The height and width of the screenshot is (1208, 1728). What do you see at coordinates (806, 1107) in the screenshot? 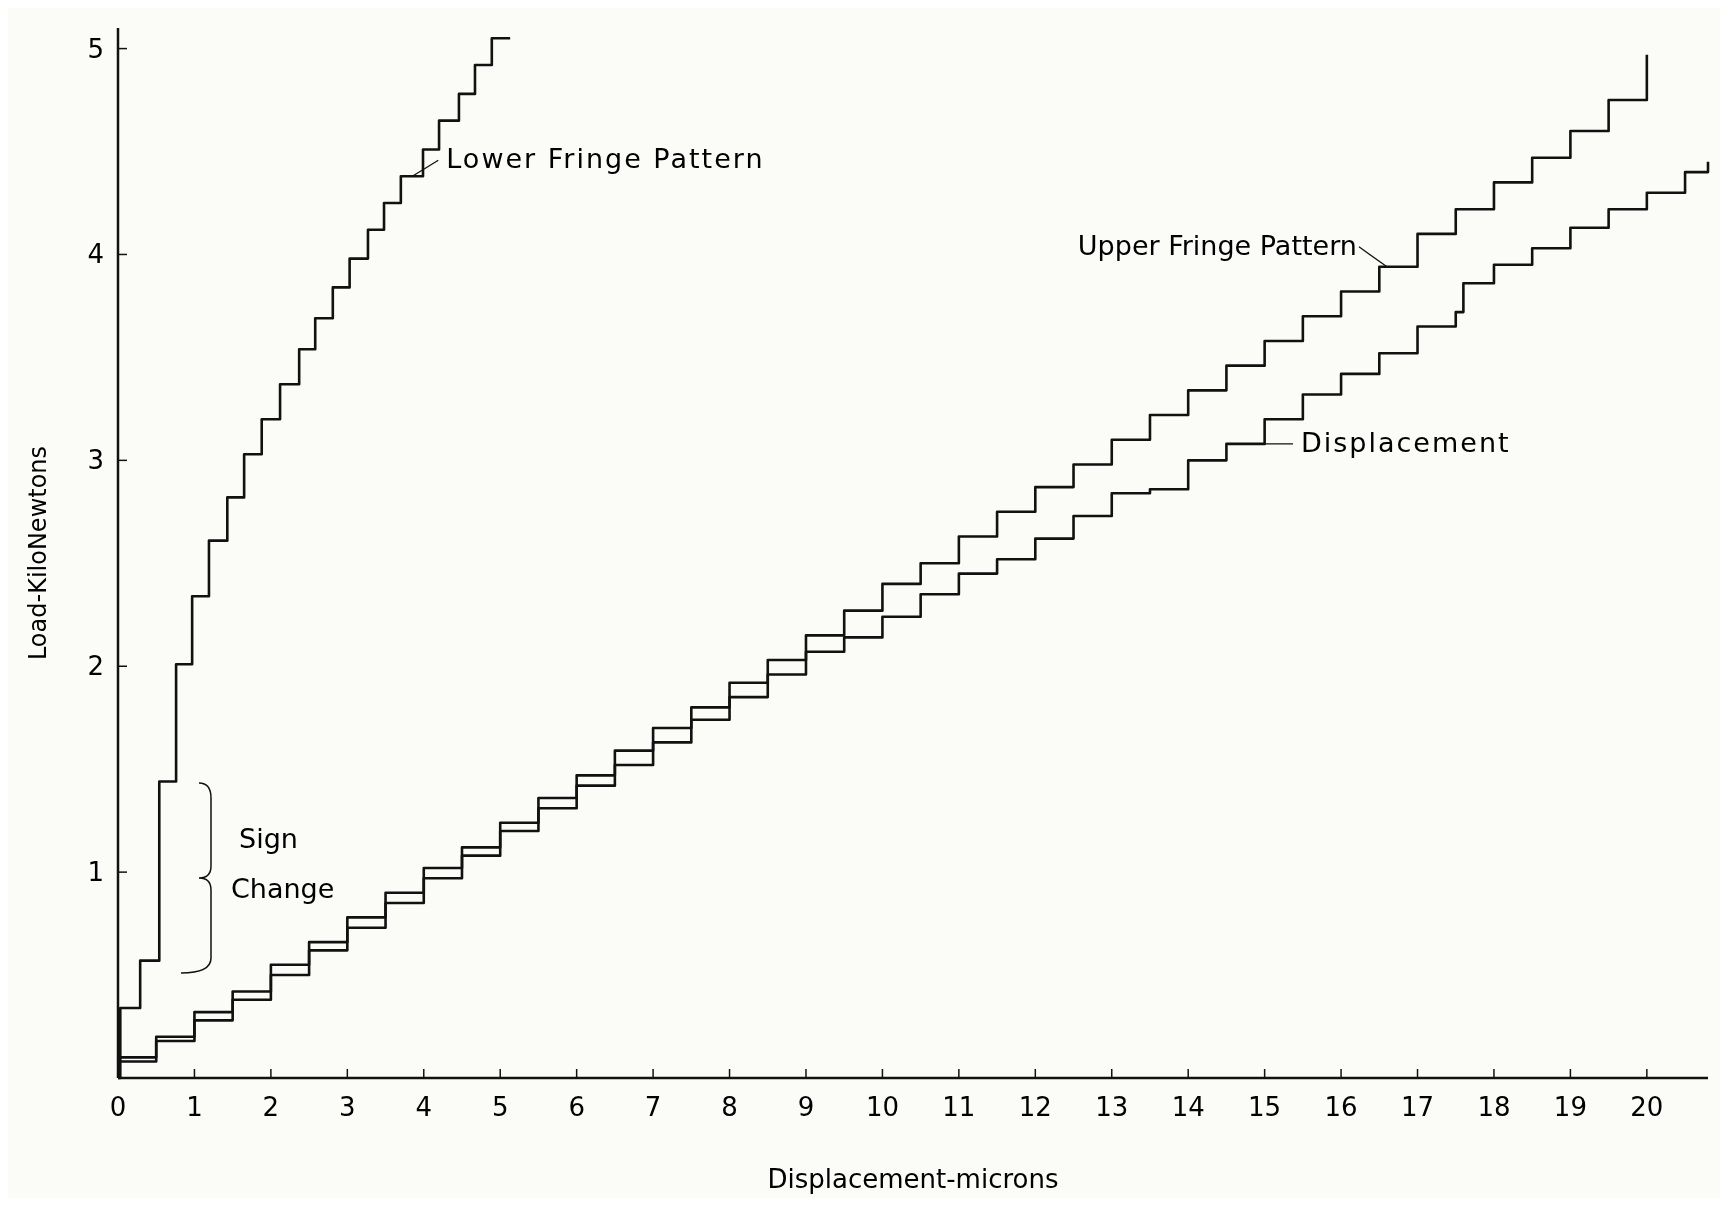
I see `x-tick-label: 9` at bounding box center [806, 1107].